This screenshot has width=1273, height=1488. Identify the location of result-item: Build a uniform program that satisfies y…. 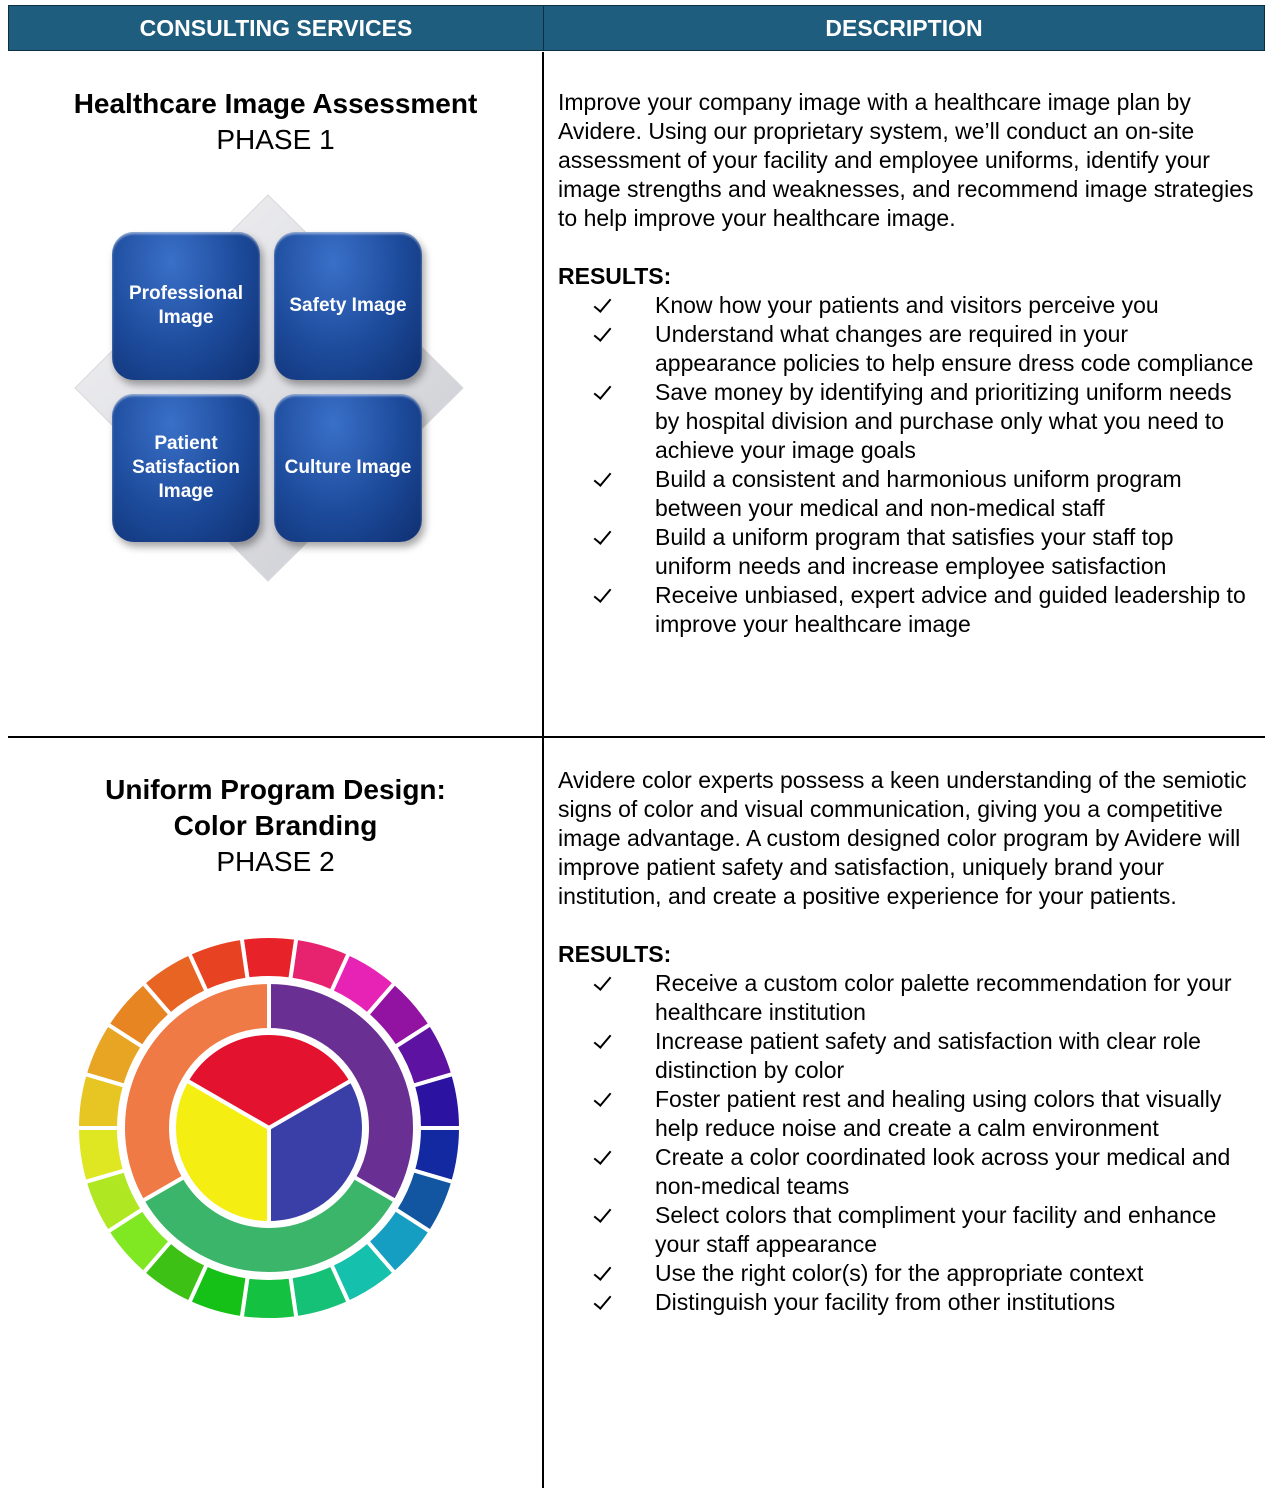
(906, 552).